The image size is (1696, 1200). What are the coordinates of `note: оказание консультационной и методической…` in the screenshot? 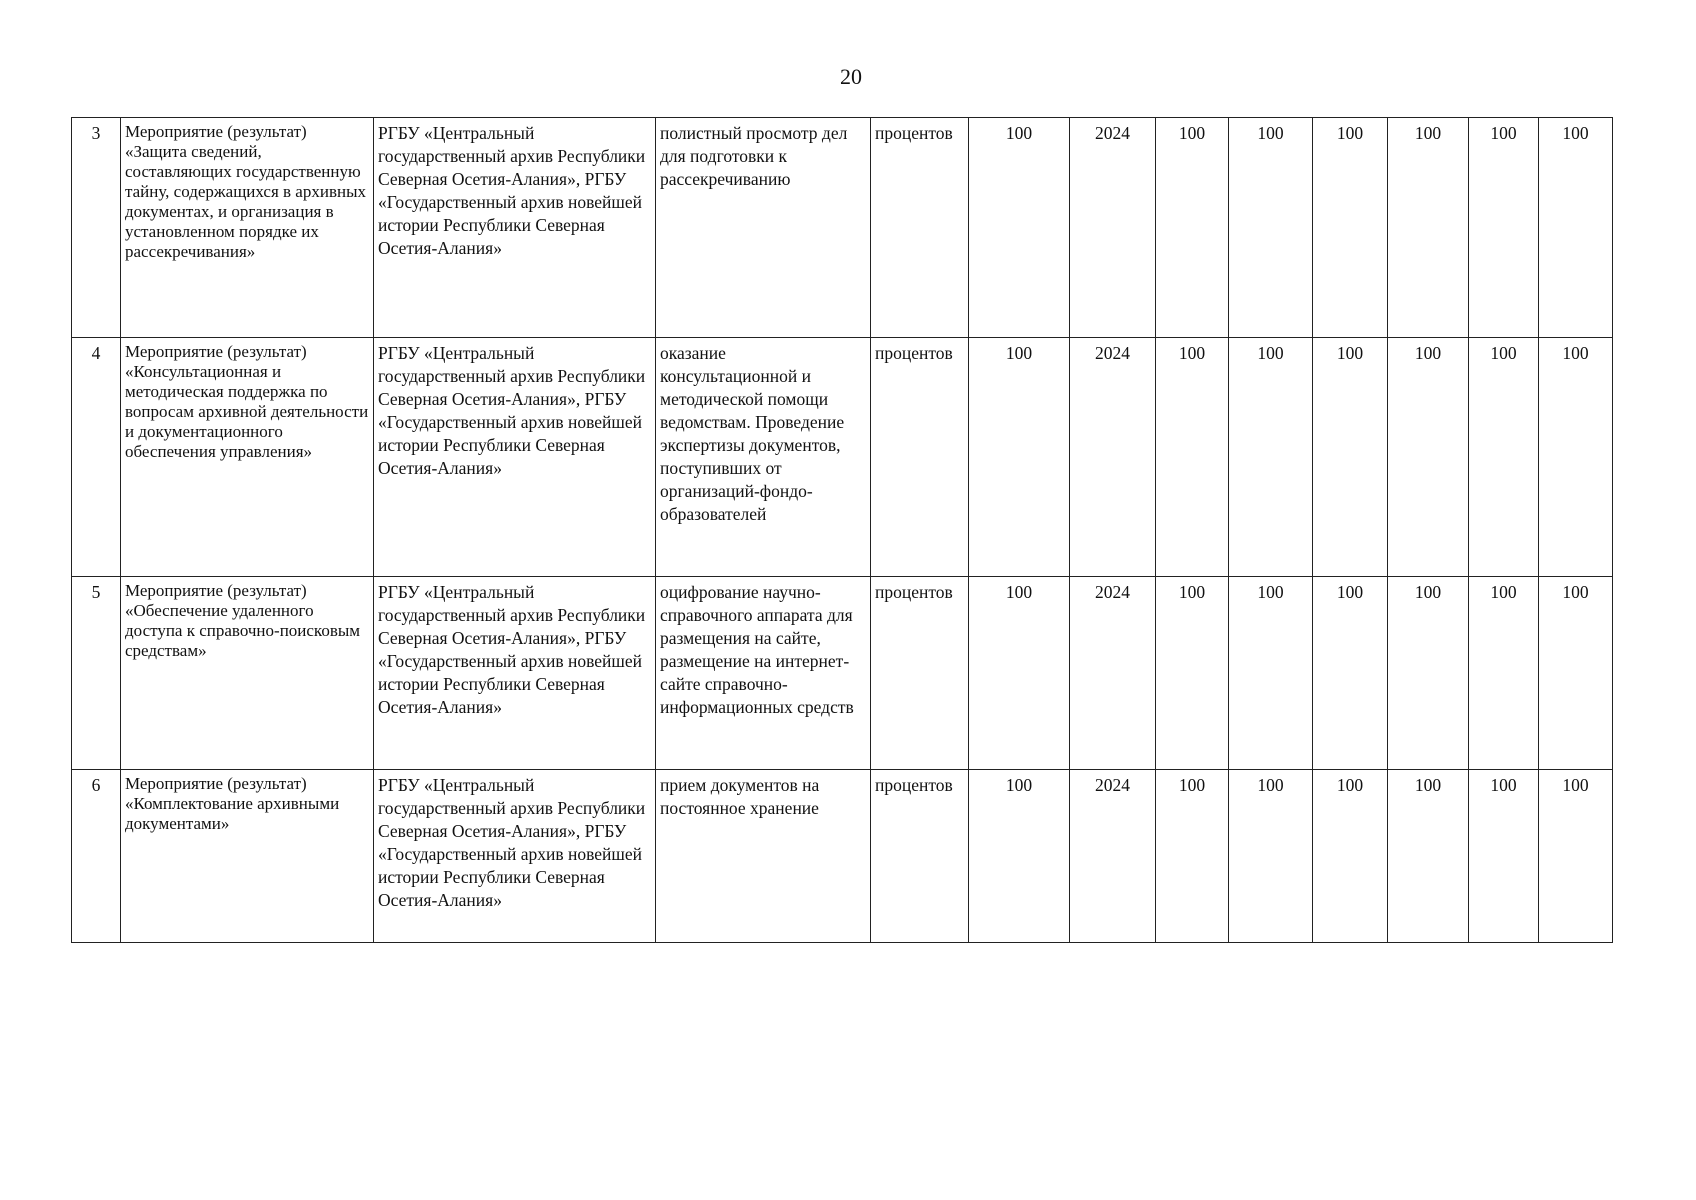 It's located at (763, 457).